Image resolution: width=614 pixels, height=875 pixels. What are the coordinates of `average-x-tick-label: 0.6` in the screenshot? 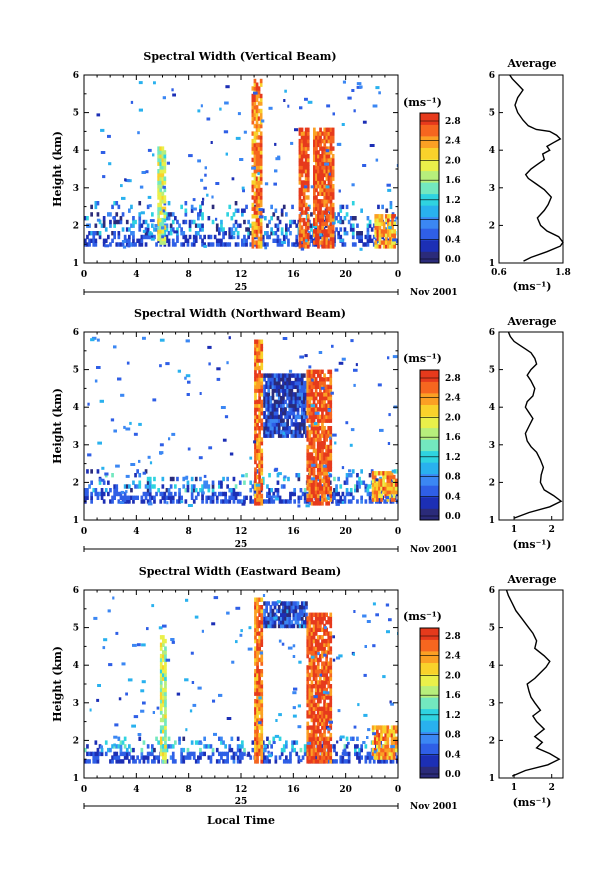 It's located at (499, 273).